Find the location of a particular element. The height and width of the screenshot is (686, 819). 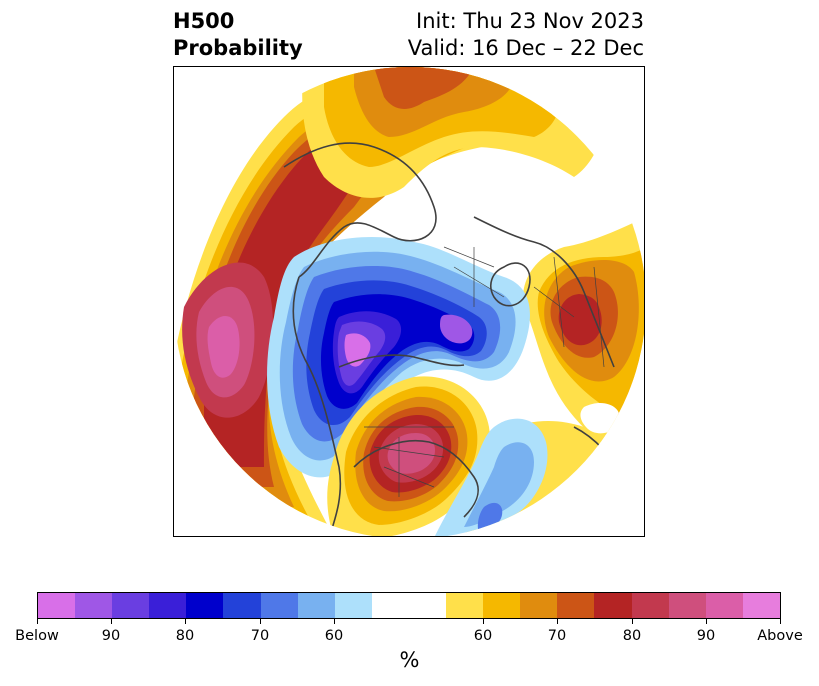

chart-title-left: H500 Probability is located at coordinates (238, 35).